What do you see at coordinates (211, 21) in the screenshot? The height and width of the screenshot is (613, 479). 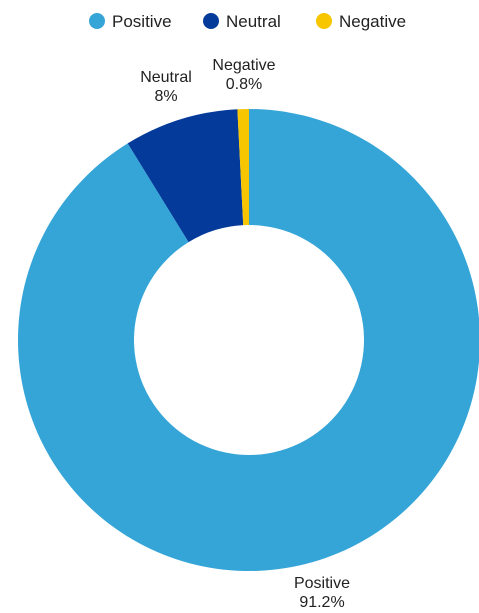 I see `legend-marker-neutral` at bounding box center [211, 21].